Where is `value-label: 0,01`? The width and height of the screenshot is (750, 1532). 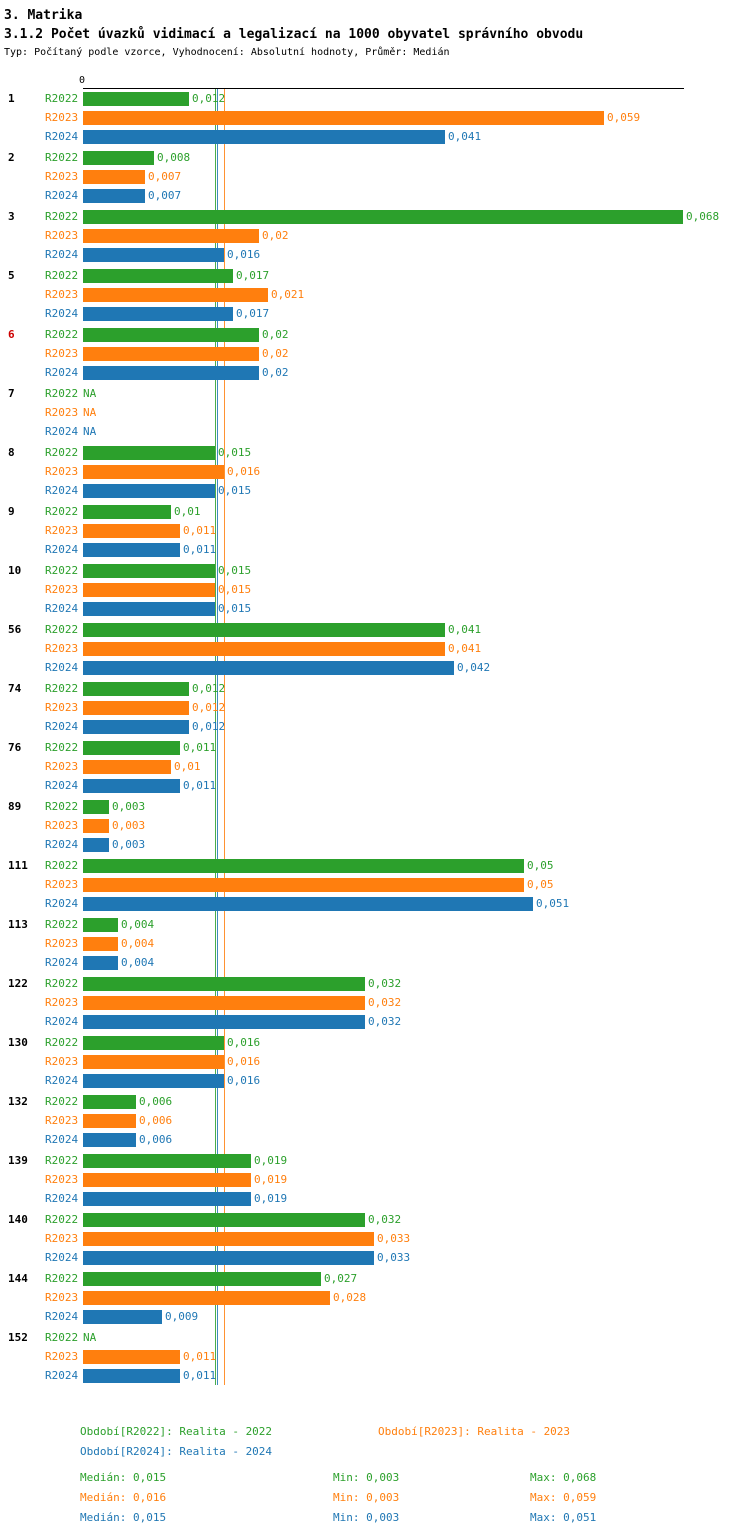
value-label: 0,01 is located at coordinates (187, 511).